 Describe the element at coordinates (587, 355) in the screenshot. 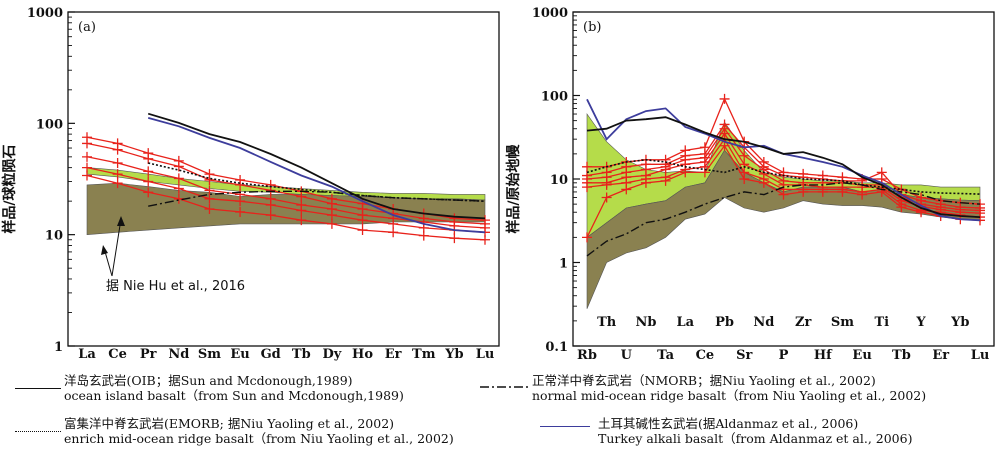

I see `x-tick-label: Rb` at that location.